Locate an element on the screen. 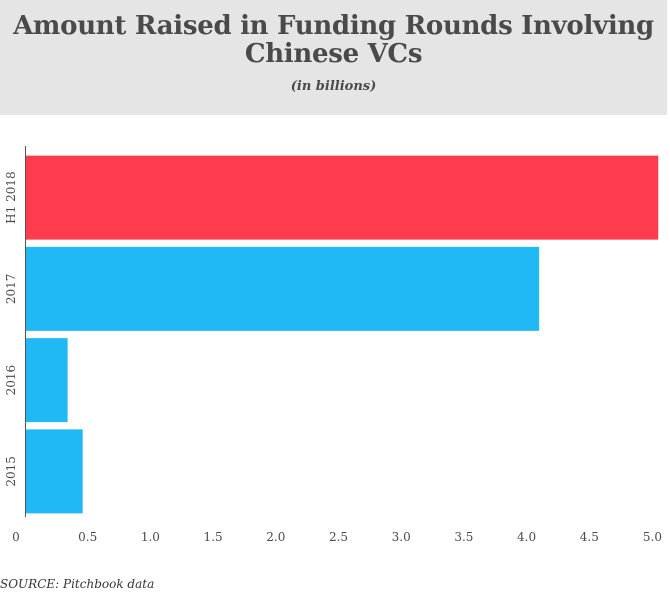 The width and height of the screenshot is (670, 597). x-tick-label-6: 3.0 is located at coordinates (401, 537).